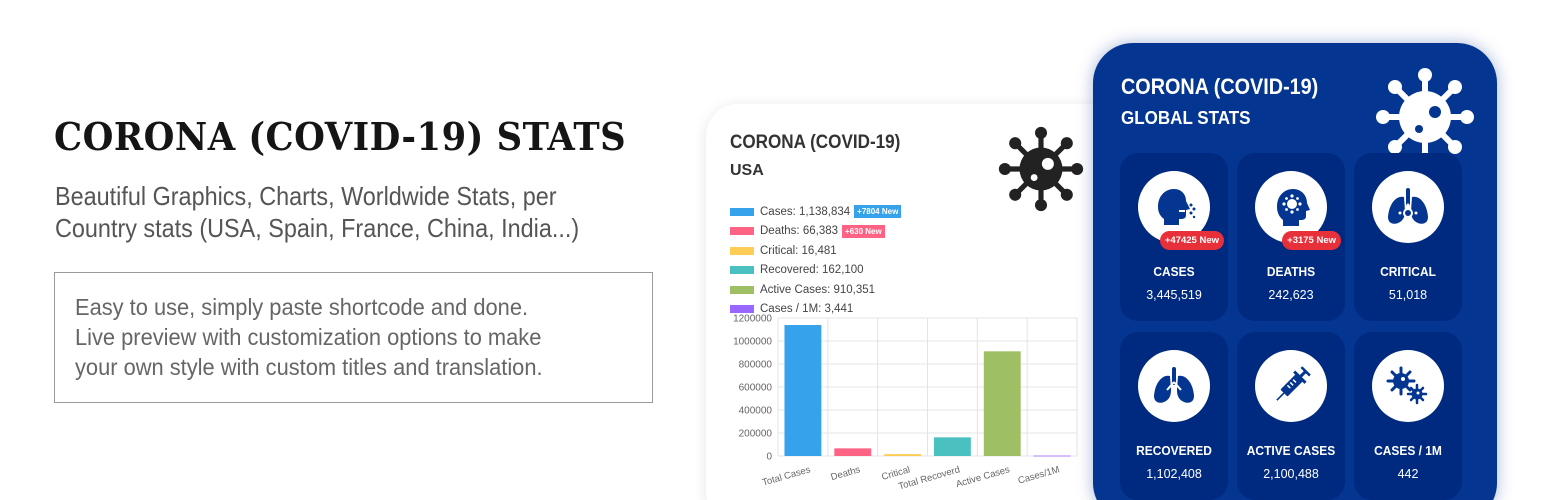 This screenshot has height=500, width=1544. I want to click on stat-tile-recovered: RECOVERED 1,102,408, so click(1174, 416).